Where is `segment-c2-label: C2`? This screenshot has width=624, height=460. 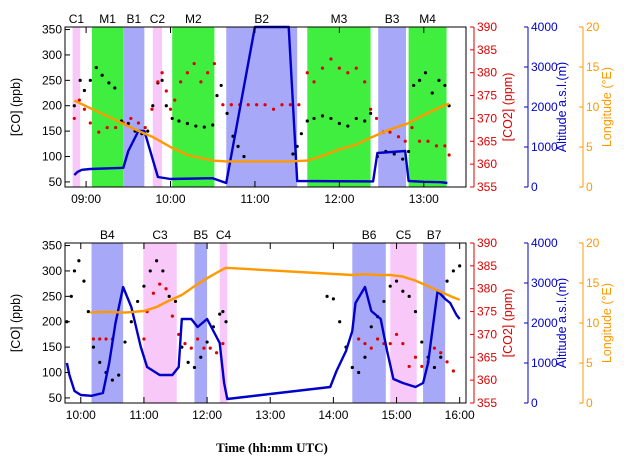
segment-c2-label: C2 is located at coordinates (158, 19).